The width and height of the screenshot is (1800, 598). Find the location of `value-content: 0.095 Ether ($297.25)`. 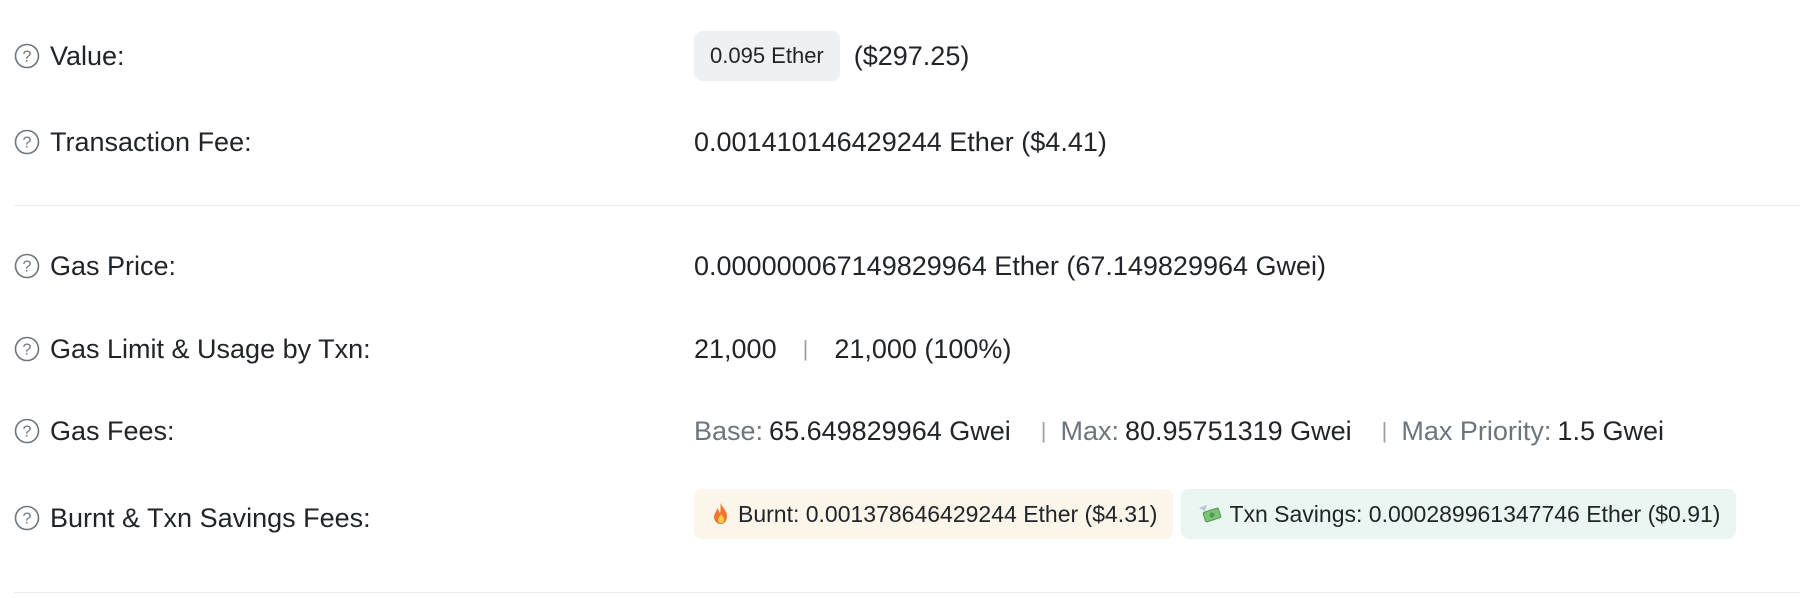

value-content: 0.095 Ether ($297.25) is located at coordinates (831, 56).